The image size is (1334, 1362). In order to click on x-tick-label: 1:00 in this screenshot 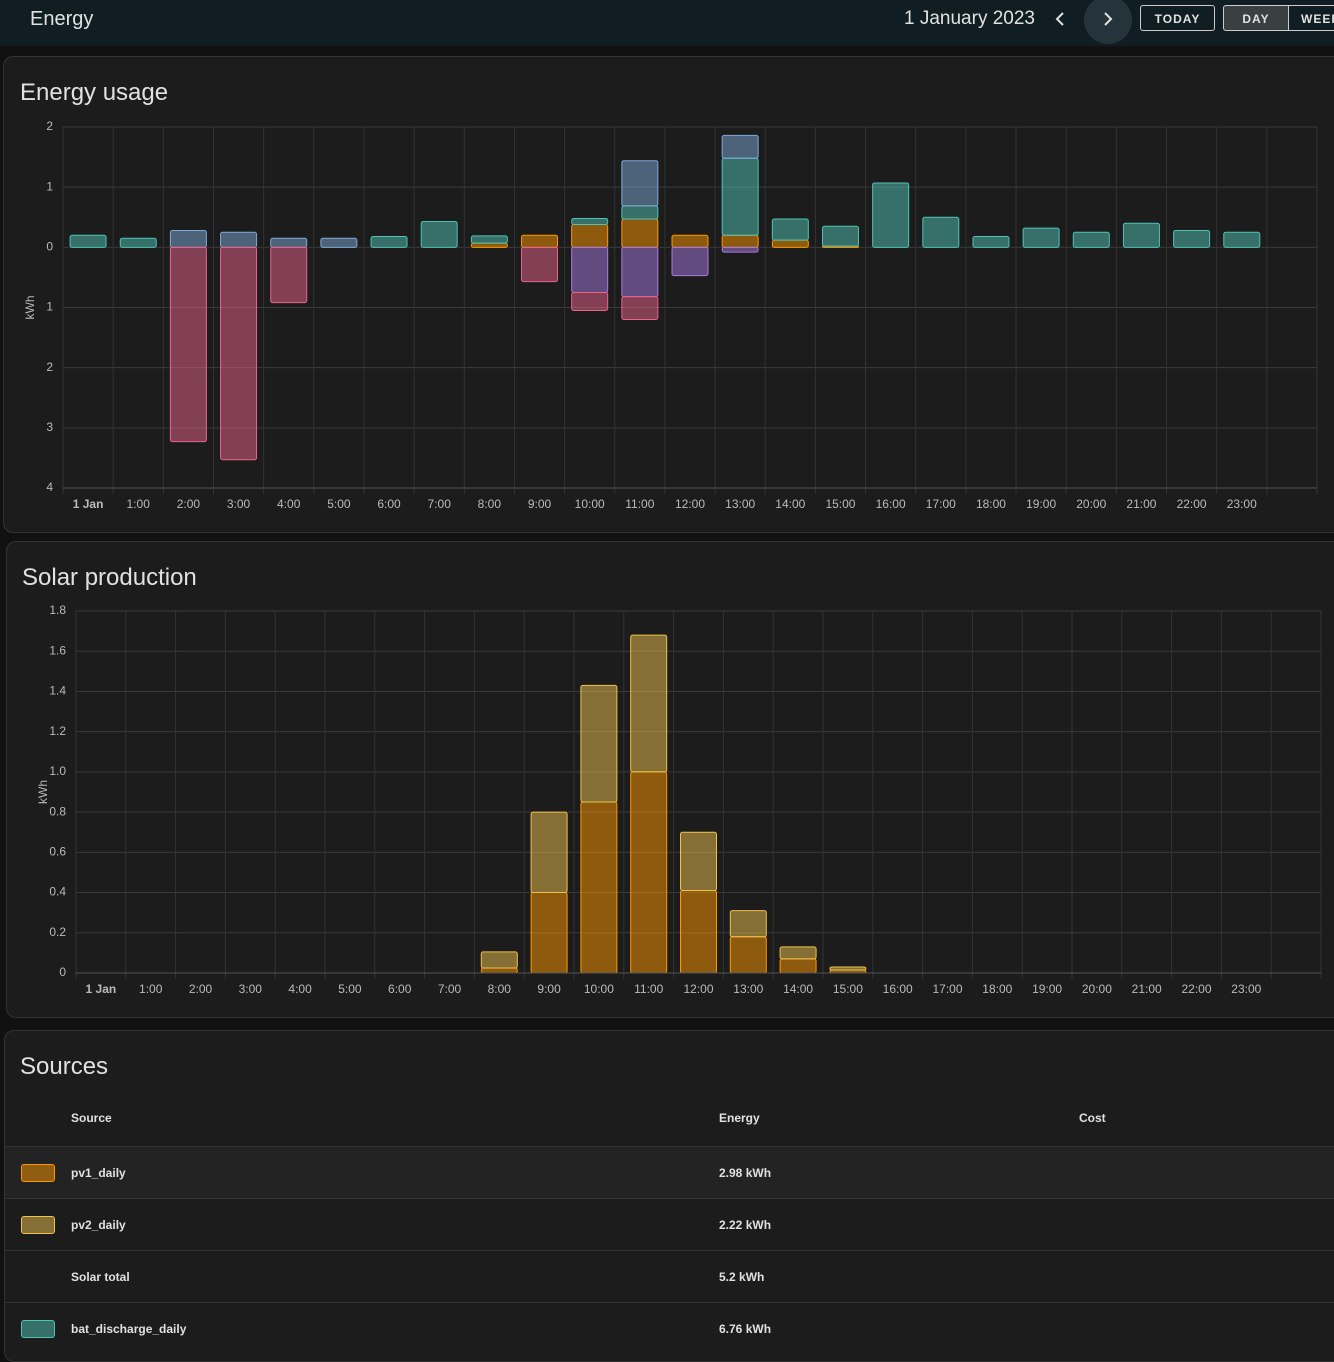, I will do `click(151, 989)`.